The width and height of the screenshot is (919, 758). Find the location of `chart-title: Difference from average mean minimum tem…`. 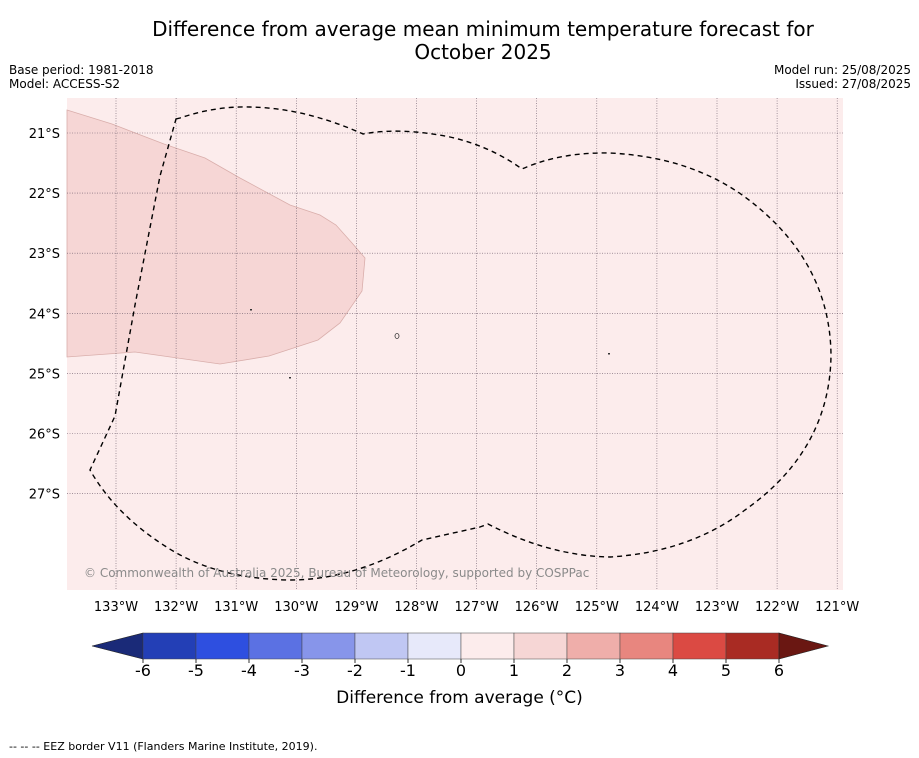

chart-title: Difference from average mean minimum tem… is located at coordinates (459, 41).